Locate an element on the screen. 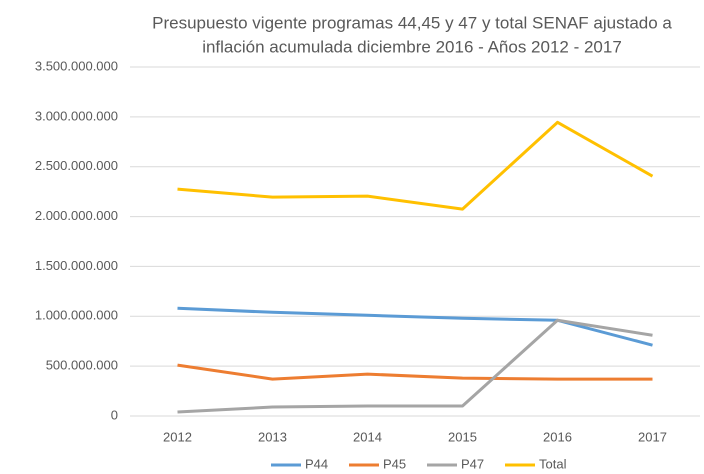 The image size is (704, 474). legend-label: P44 is located at coordinates (316, 463).